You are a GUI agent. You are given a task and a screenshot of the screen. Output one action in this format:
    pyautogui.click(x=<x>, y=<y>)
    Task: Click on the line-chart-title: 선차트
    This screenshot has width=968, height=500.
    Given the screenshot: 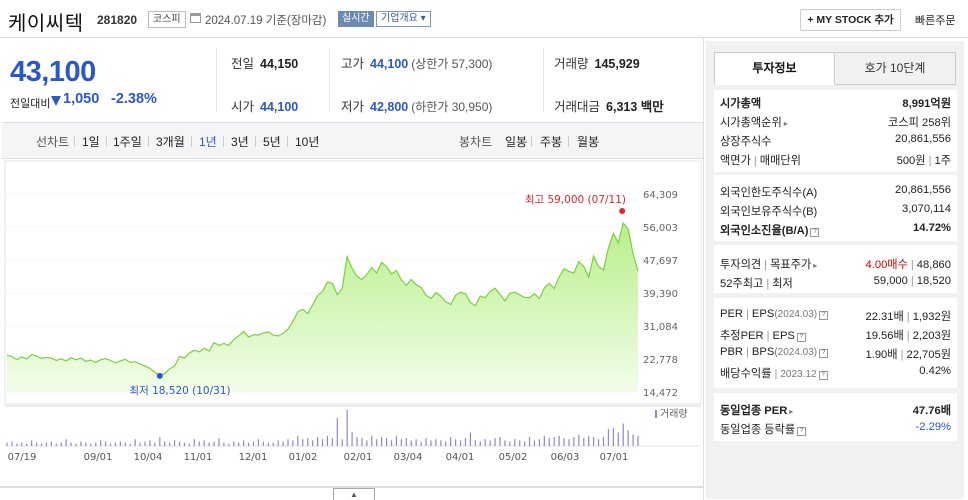 What is the action you would take?
    pyautogui.click(x=53, y=142)
    